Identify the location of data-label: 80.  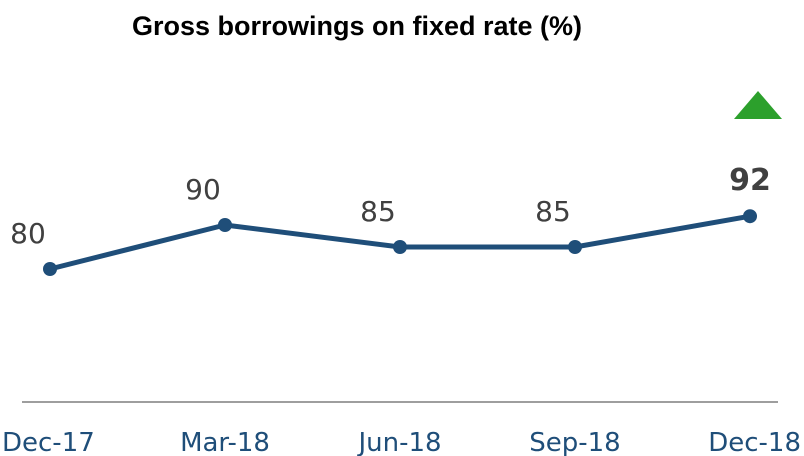
(28, 233).